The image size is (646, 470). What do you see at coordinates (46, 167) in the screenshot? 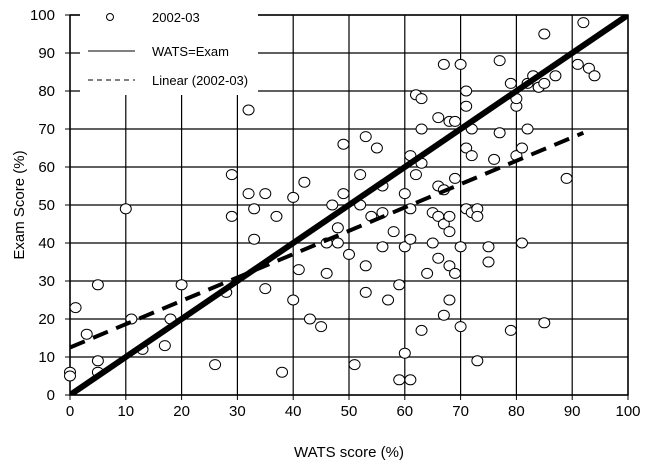
I see `y-tick-label: 60` at bounding box center [46, 167].